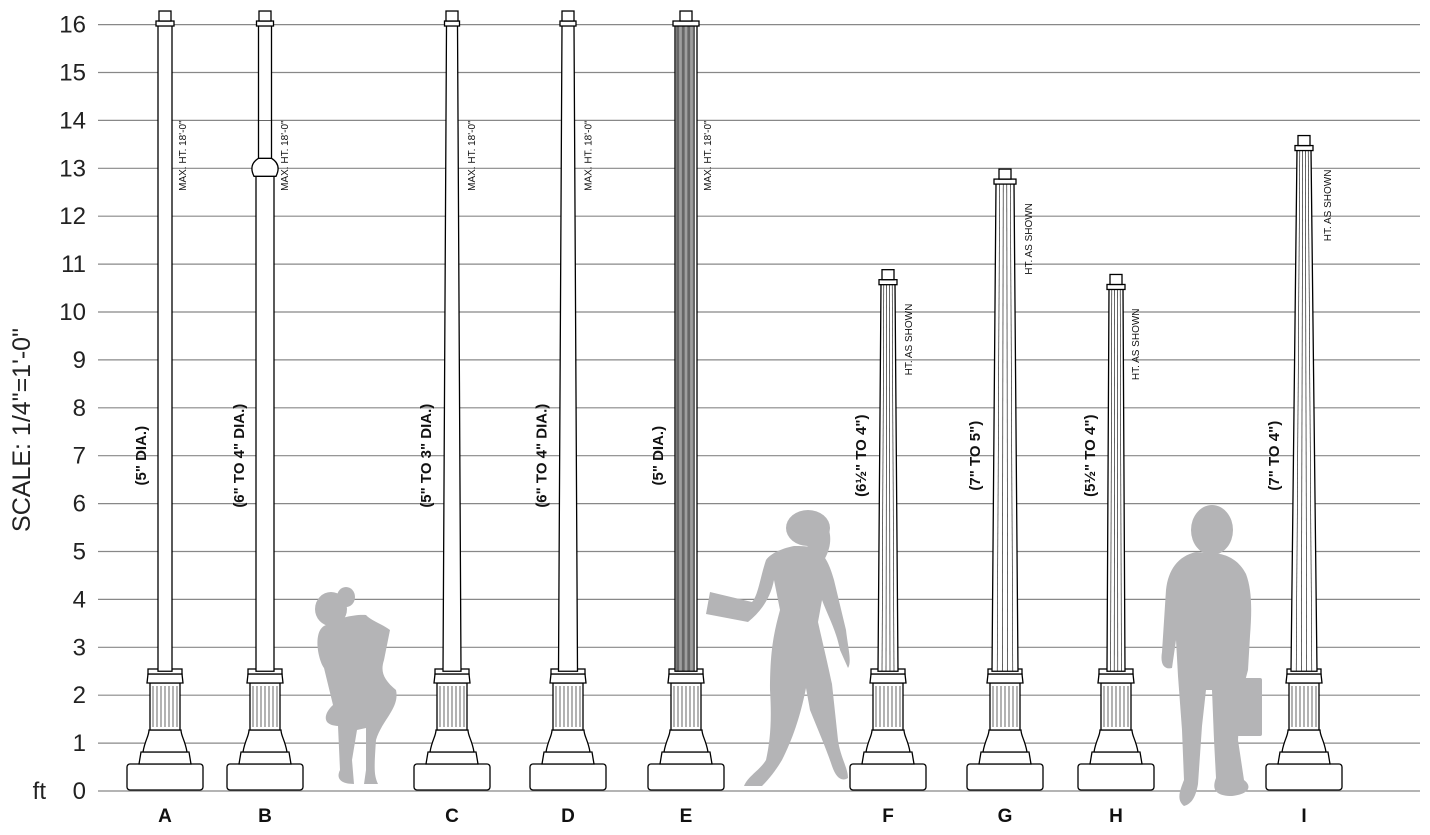  I want to click on y-tick-label: 6, so click(79, 504).